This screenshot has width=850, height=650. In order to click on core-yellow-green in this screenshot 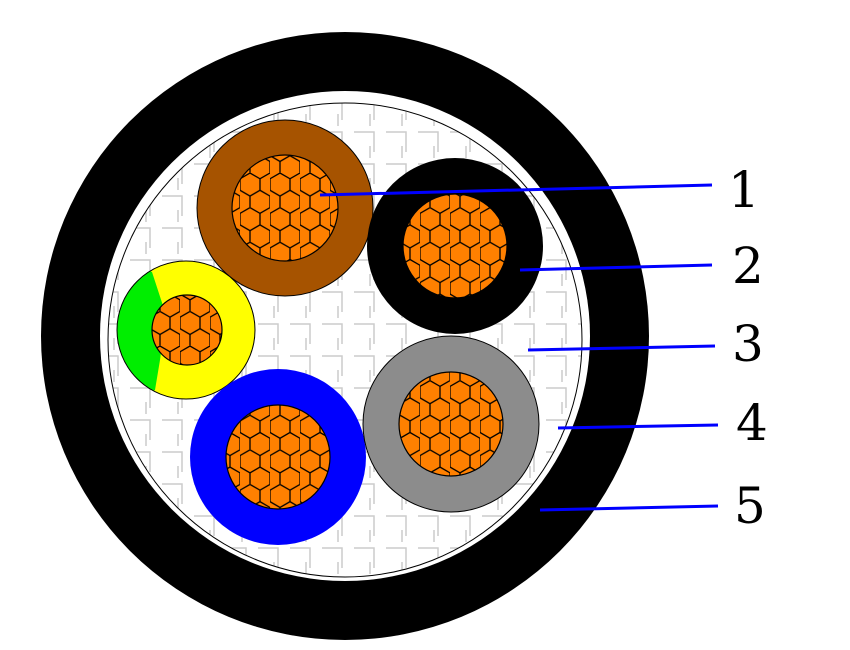, I will do `click(186, 330)`.